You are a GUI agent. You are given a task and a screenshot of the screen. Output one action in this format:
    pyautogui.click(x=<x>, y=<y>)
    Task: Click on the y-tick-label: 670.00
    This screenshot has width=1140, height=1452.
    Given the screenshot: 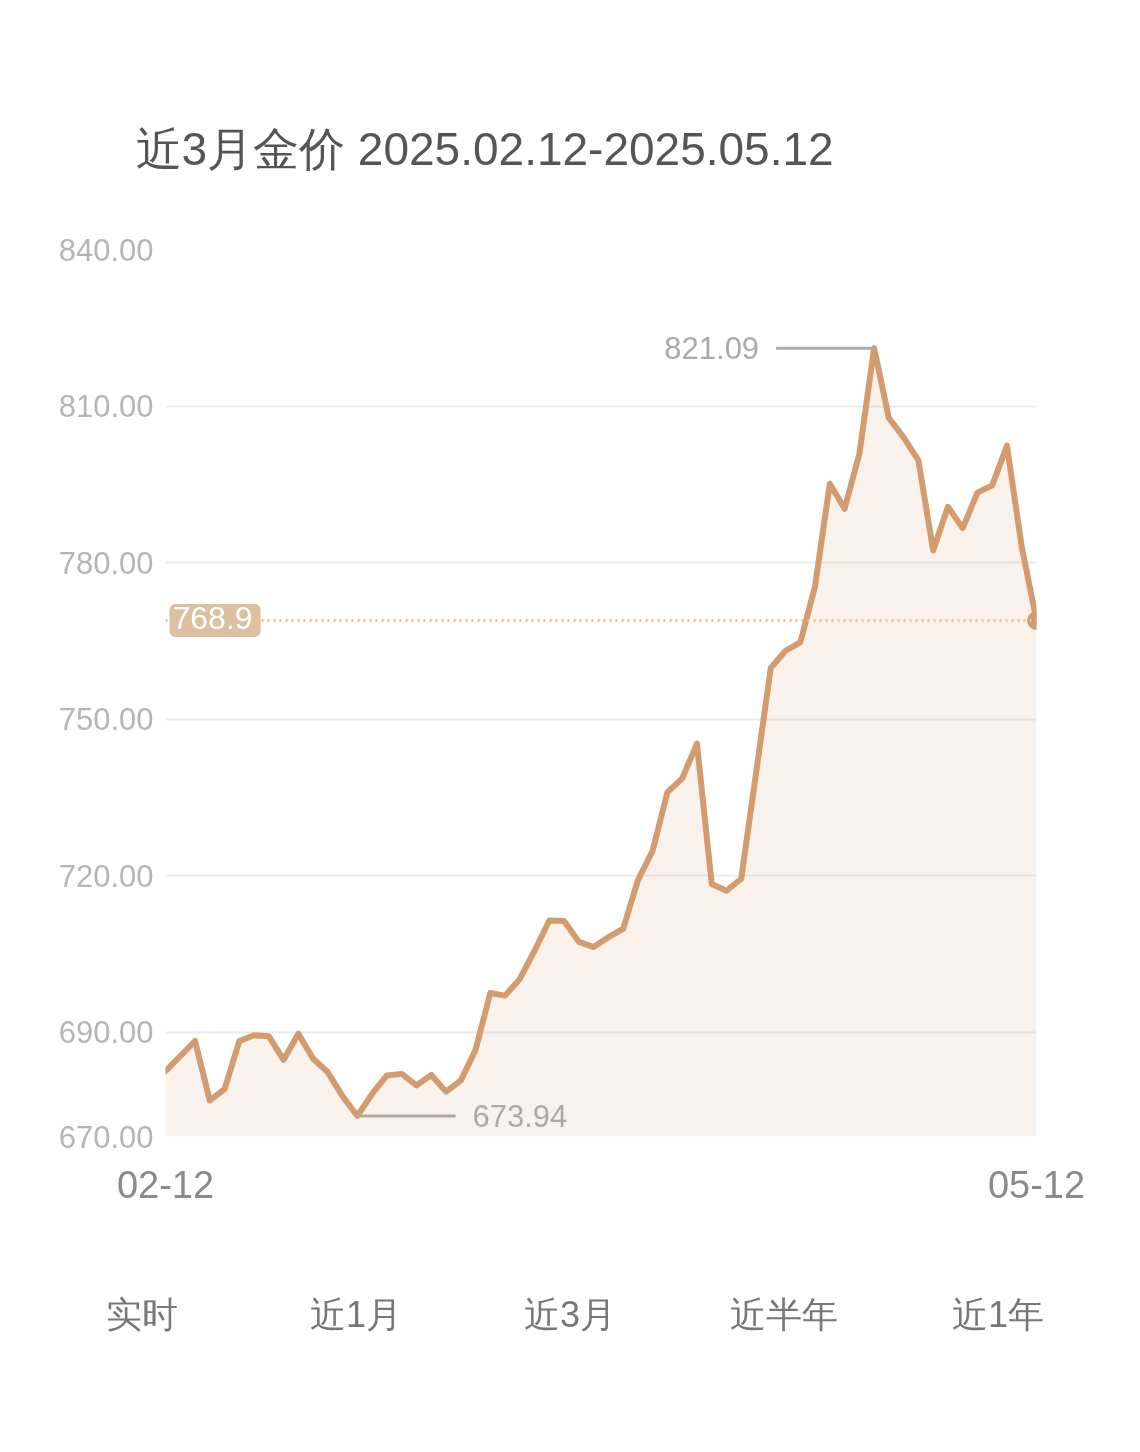 What is the action you would take?
    pyautogui.click(x=106, y=1137)
    